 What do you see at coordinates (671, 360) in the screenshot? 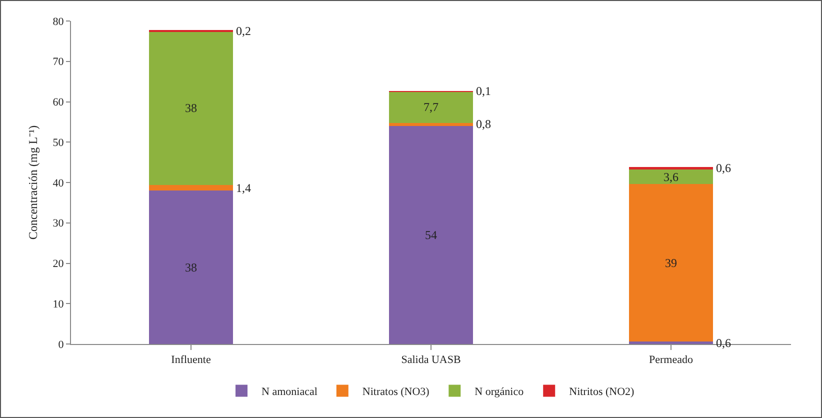
I see `x-tick-label: Permeado` at bounding box center [671, 360].